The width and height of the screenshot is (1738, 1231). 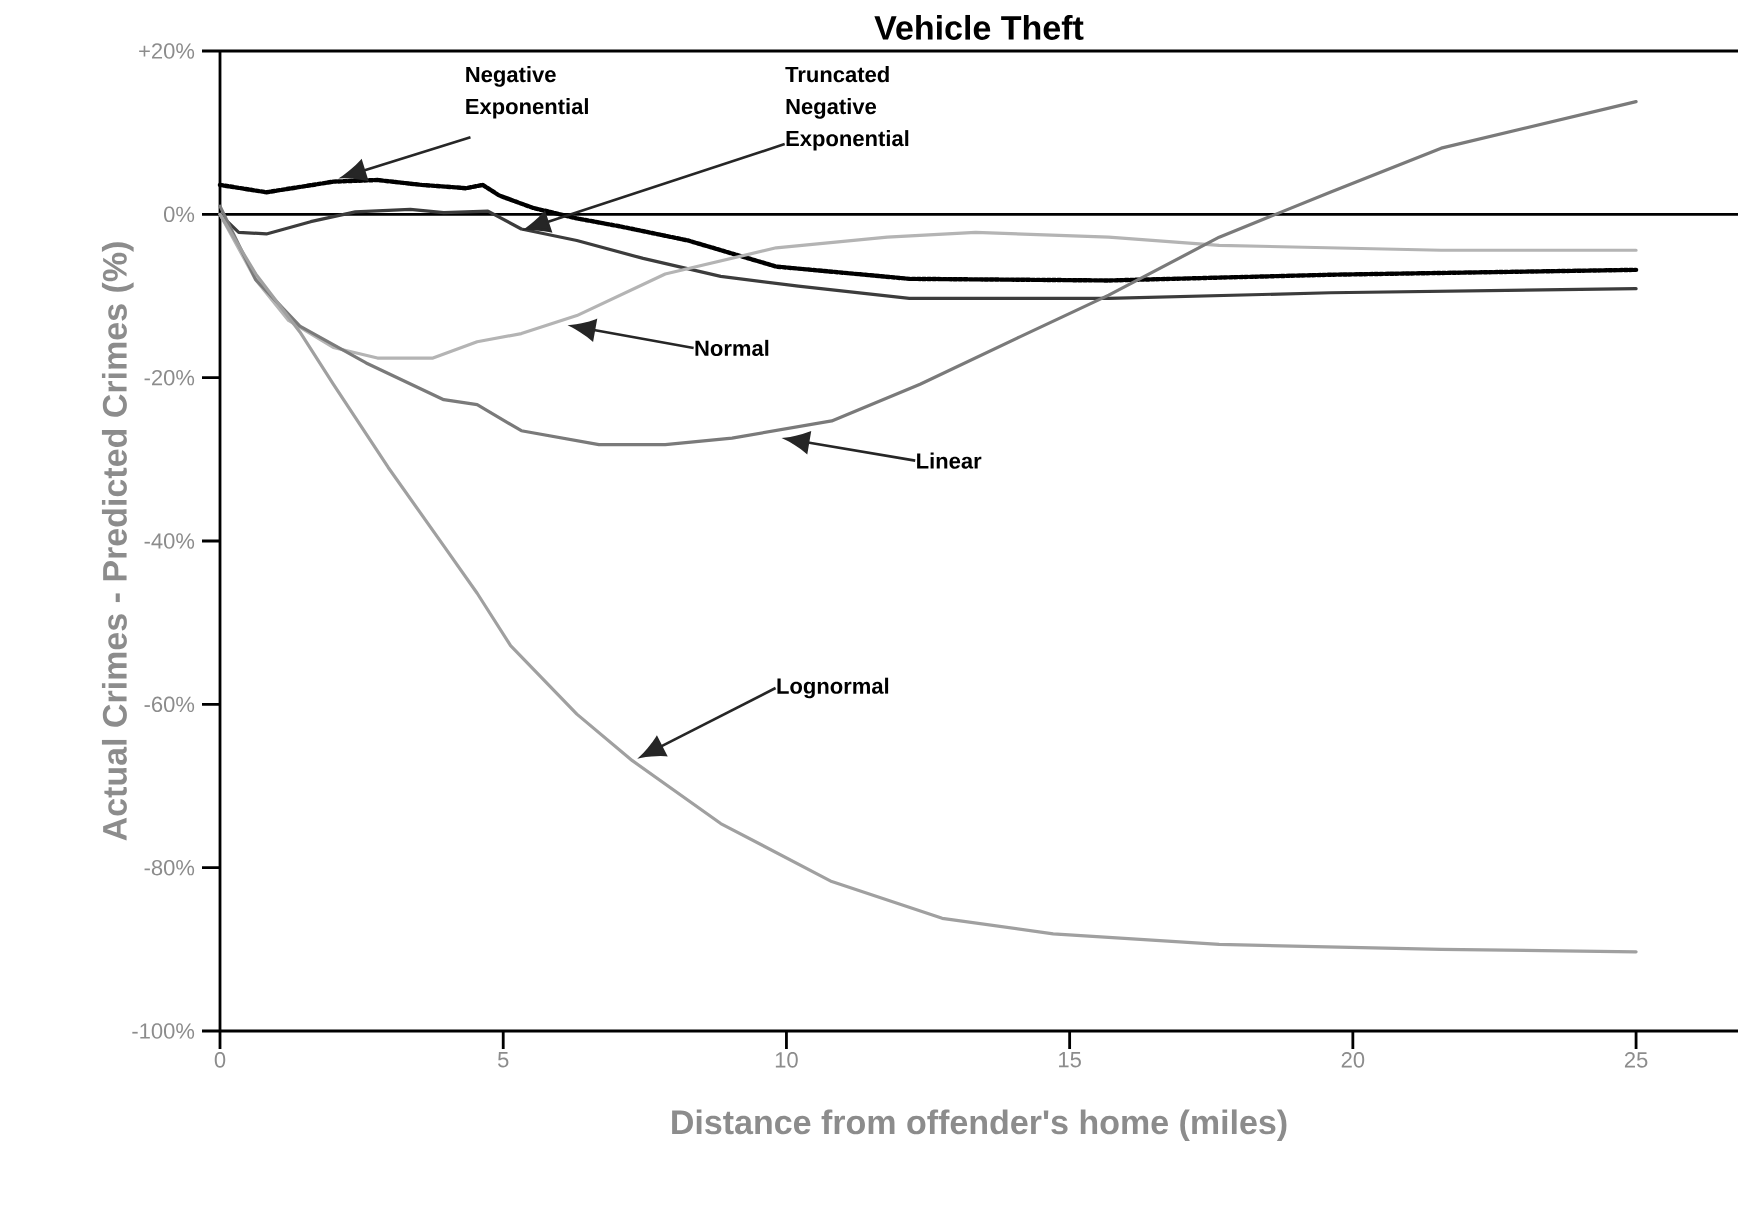 What do you see at coordinates (979, 27) in the screenshot?
I see `chart-title: Vehicle Theft` at bounding box center [979, 27].